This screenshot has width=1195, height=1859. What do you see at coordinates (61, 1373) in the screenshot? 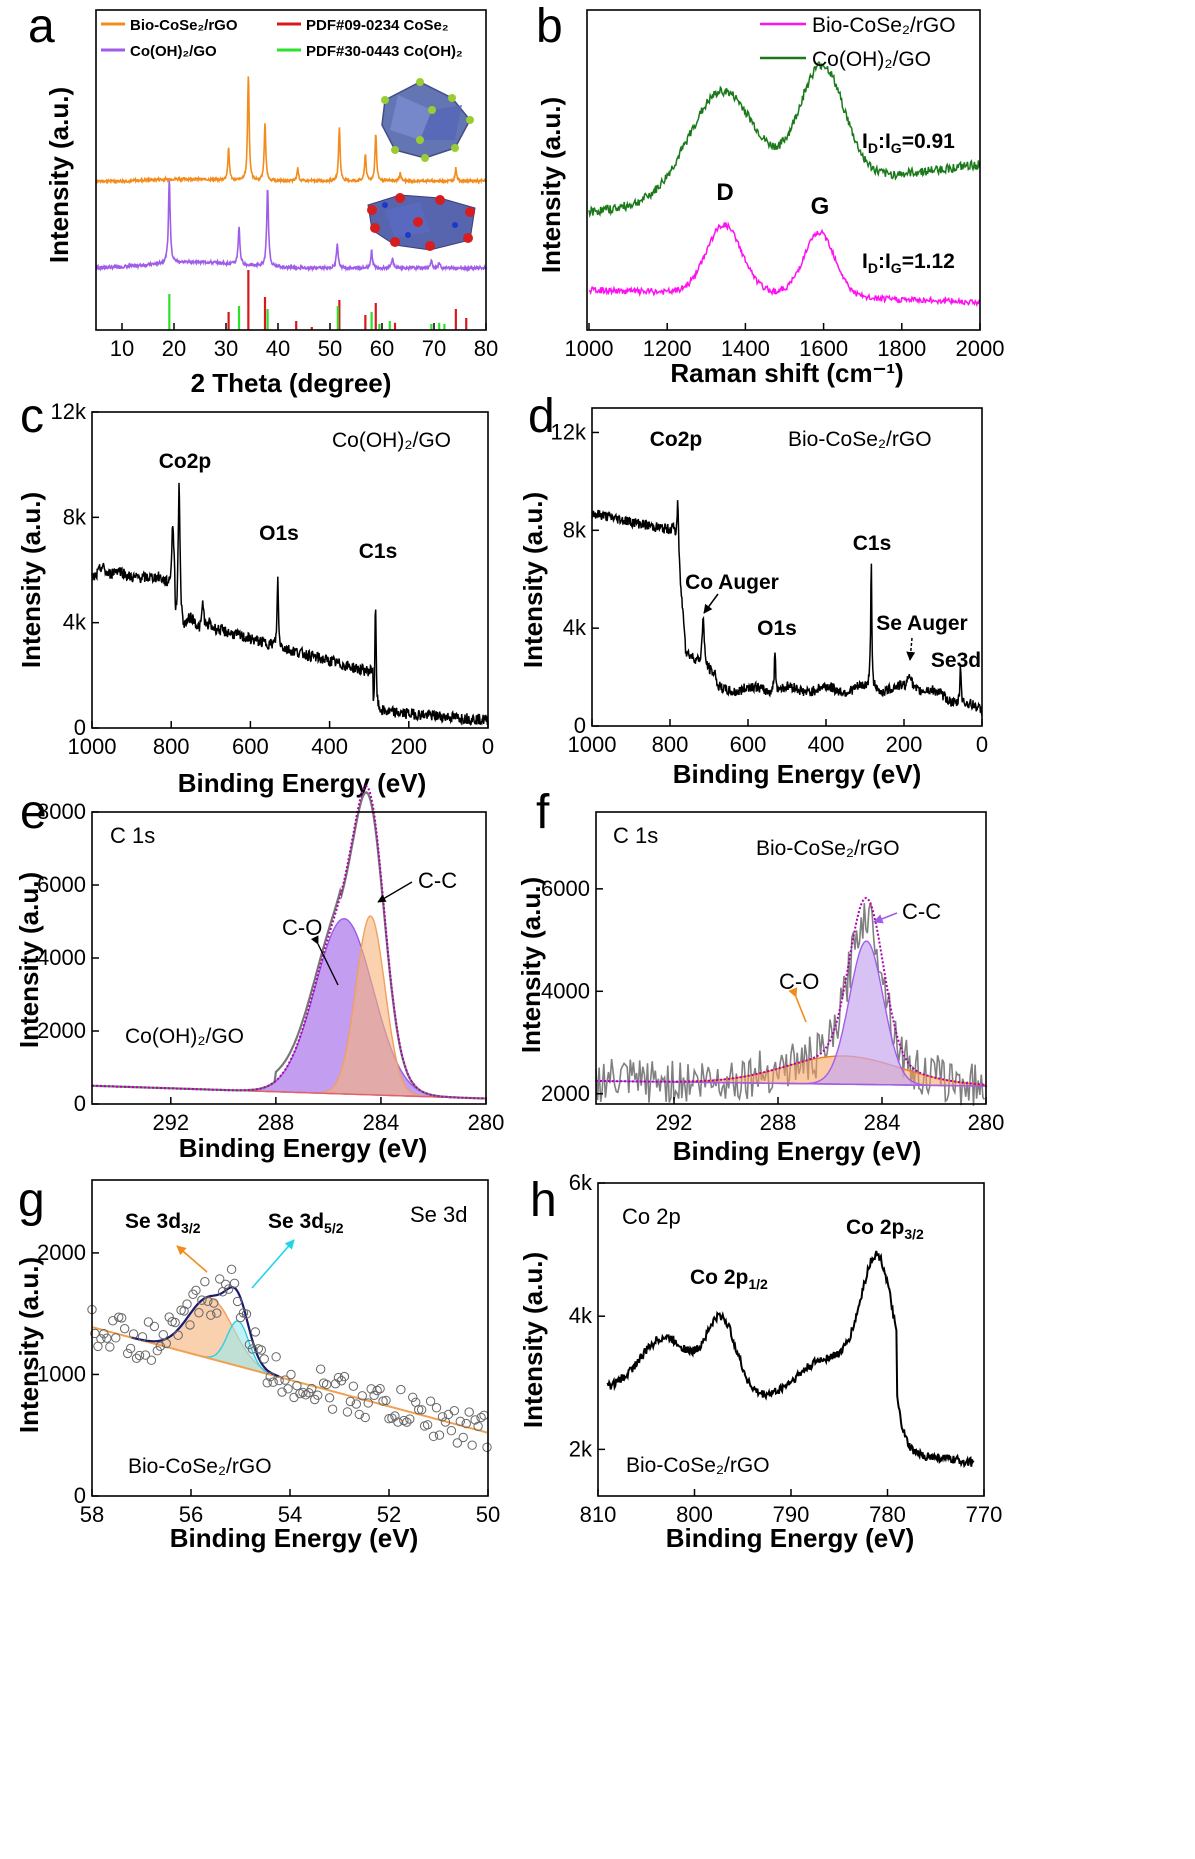
I see `y-tick-label: 1000` at bounding box center [61, 1373].